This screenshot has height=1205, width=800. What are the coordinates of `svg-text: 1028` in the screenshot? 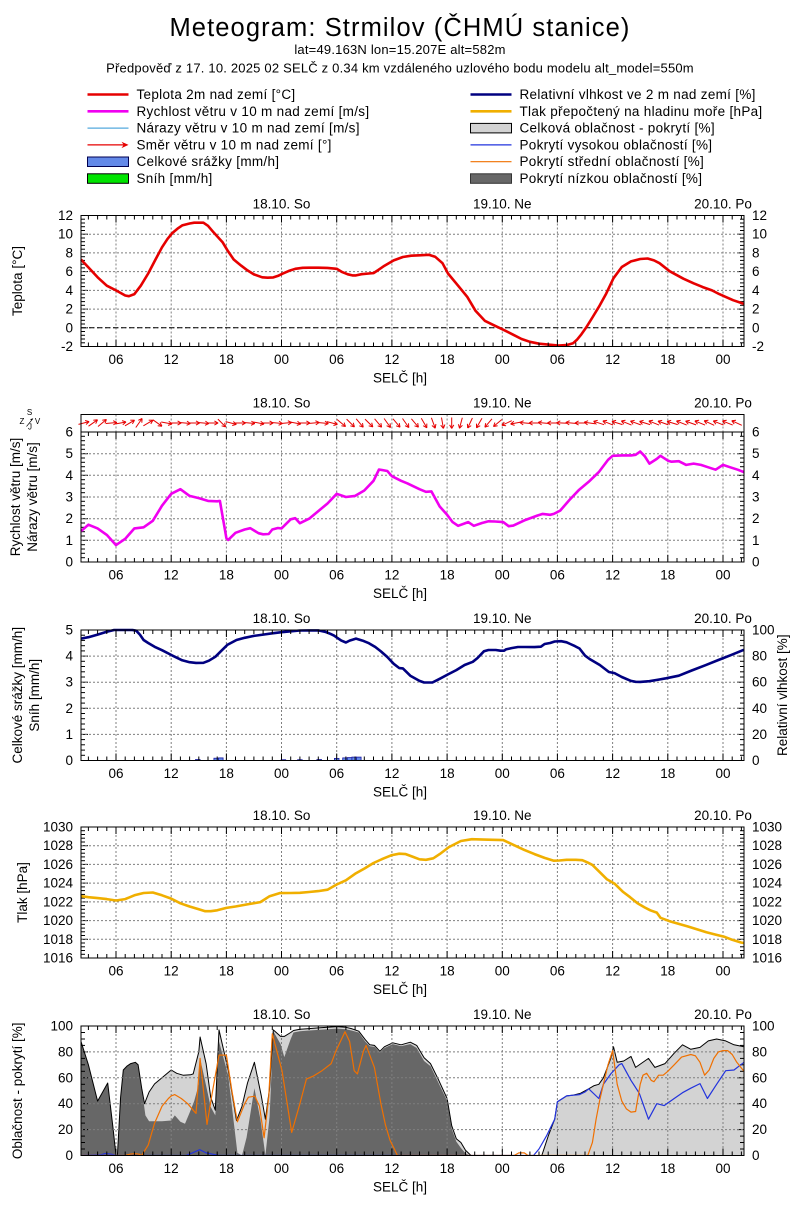 It's located at (58, 845).